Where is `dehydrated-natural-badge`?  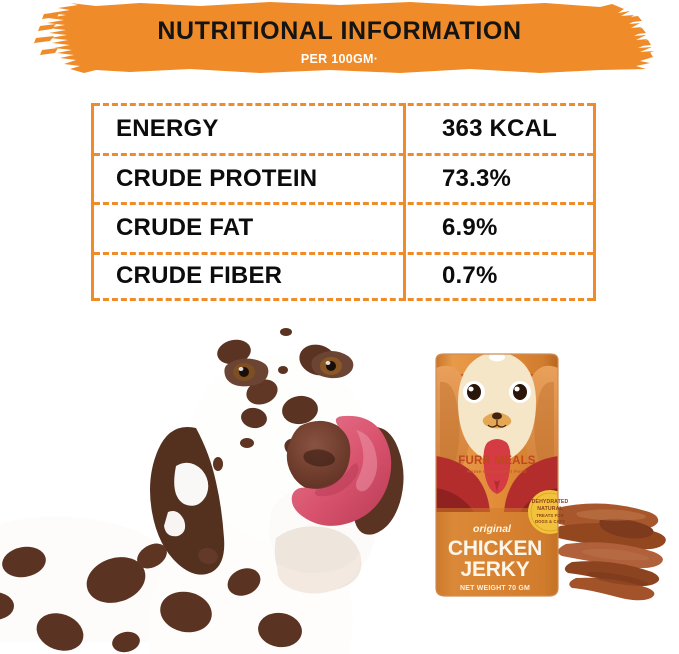
dehydrated-natural-badge is located at coordinates (543, 512).